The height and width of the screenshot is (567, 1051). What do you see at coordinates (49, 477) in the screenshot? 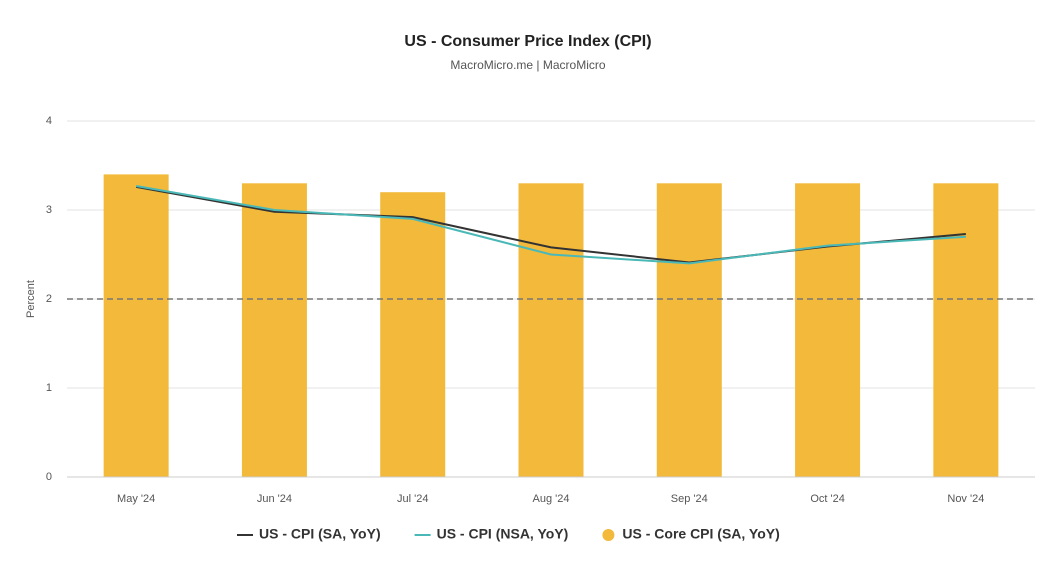
I see `y-tick-label: 0` at bounding box center [49, 477].